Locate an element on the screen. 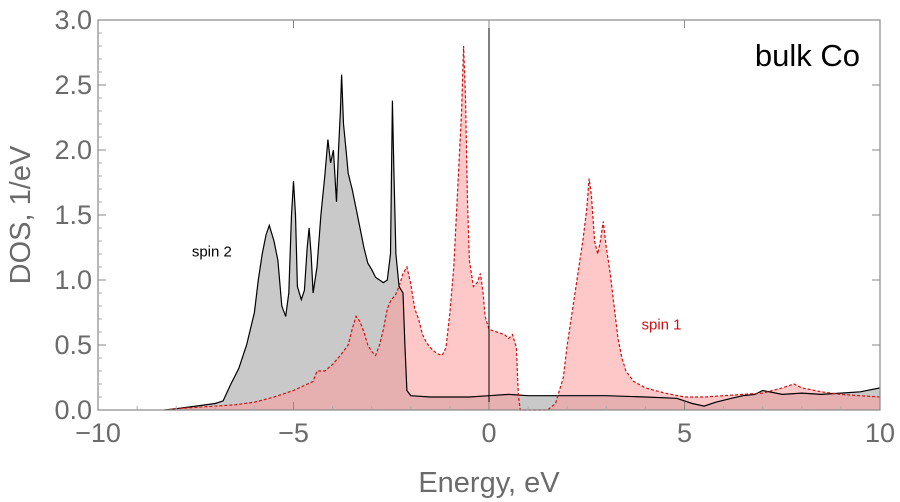 The image size is (900, 502). x-tick-label: −5 is located at coordinates (293, 433).